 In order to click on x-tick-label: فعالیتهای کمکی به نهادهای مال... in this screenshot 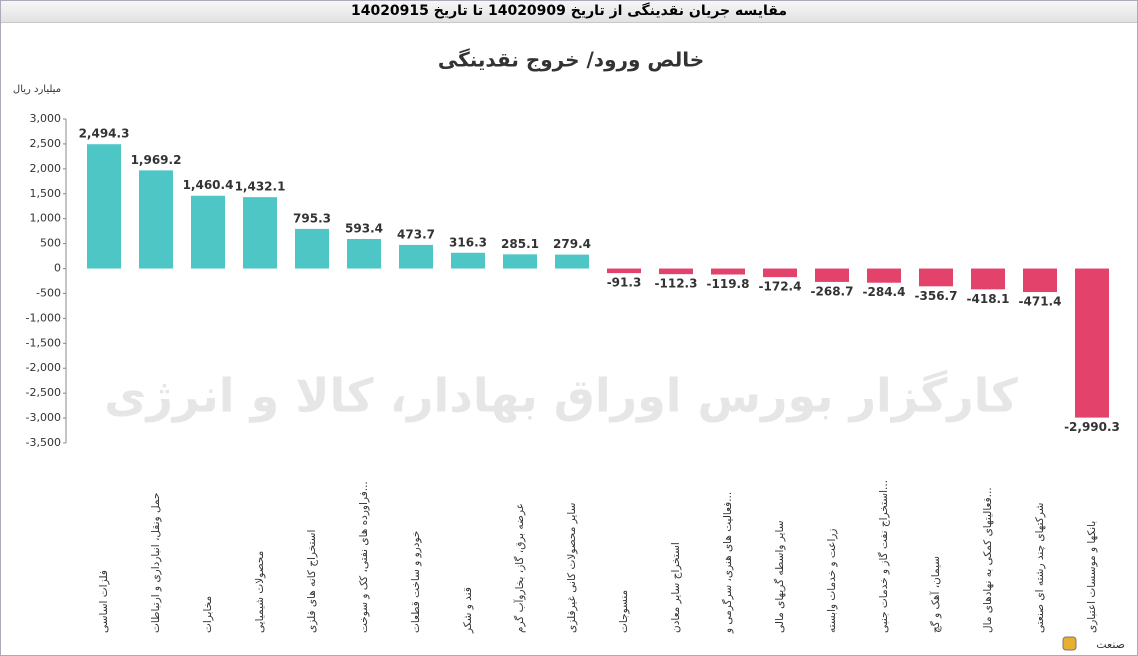, I will do `click(988, 560)`.